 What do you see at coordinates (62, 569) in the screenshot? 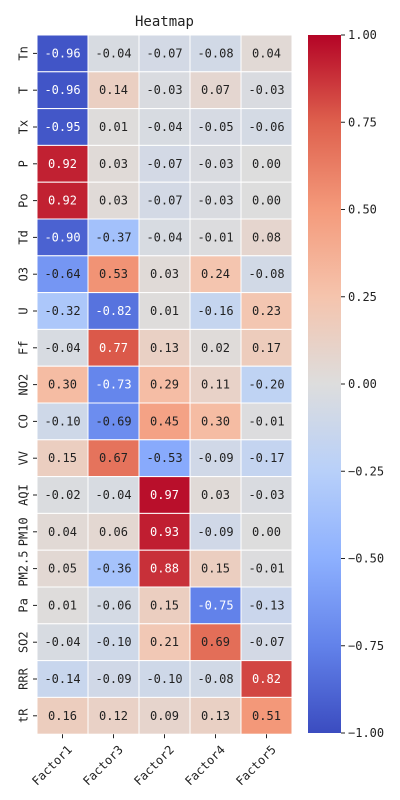
I see `cell-value-label: 0.05` at bounding box center [62, 569].